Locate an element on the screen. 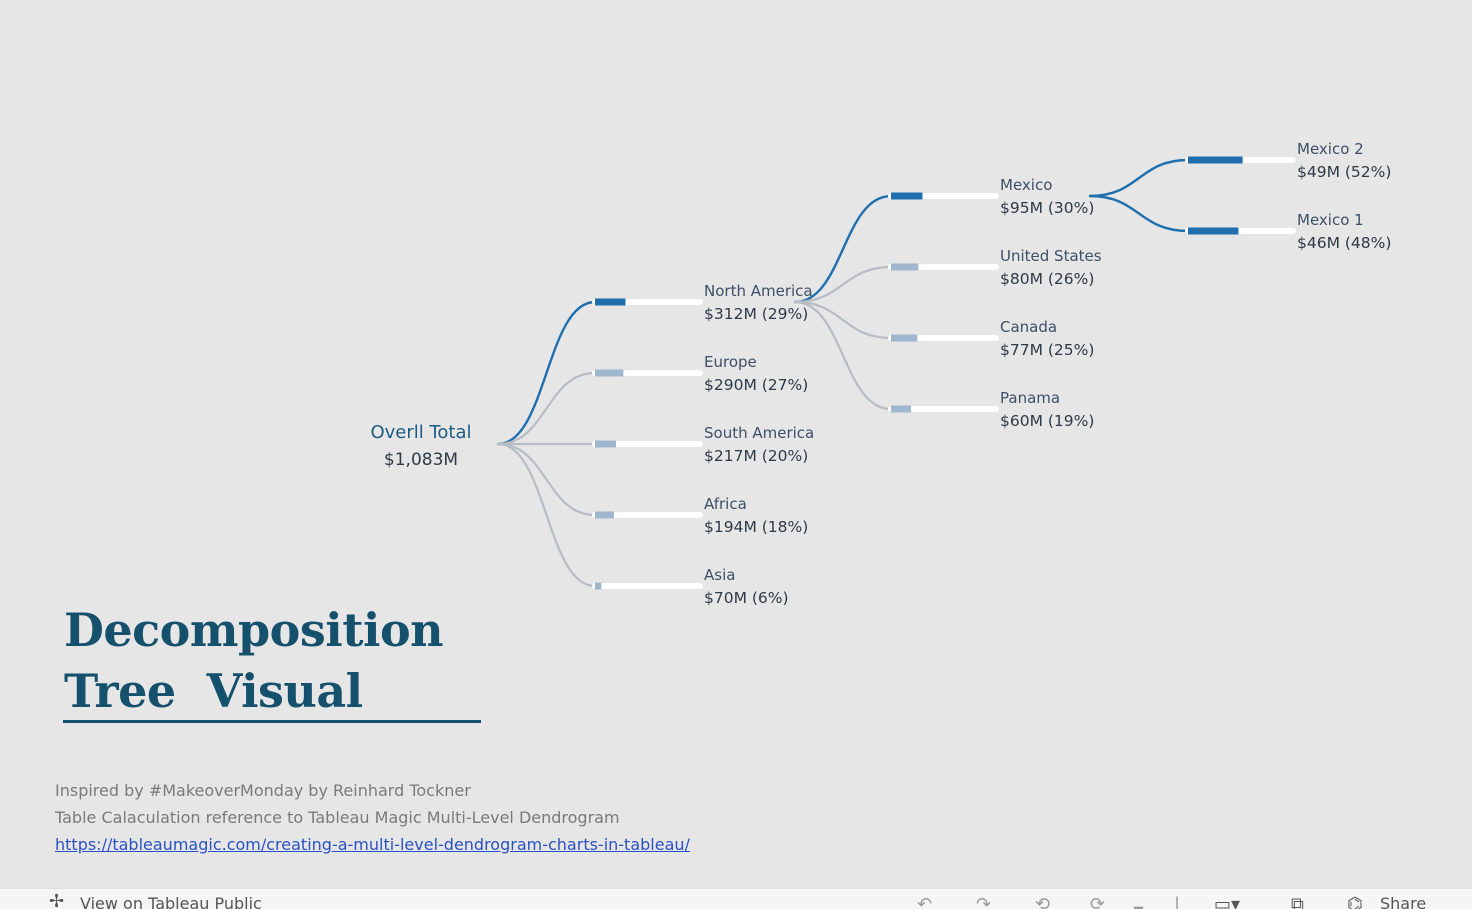 The width and height of the screenshot is (1472, 909). share-icon: ⌬ is located at coordinates (1355, 901).